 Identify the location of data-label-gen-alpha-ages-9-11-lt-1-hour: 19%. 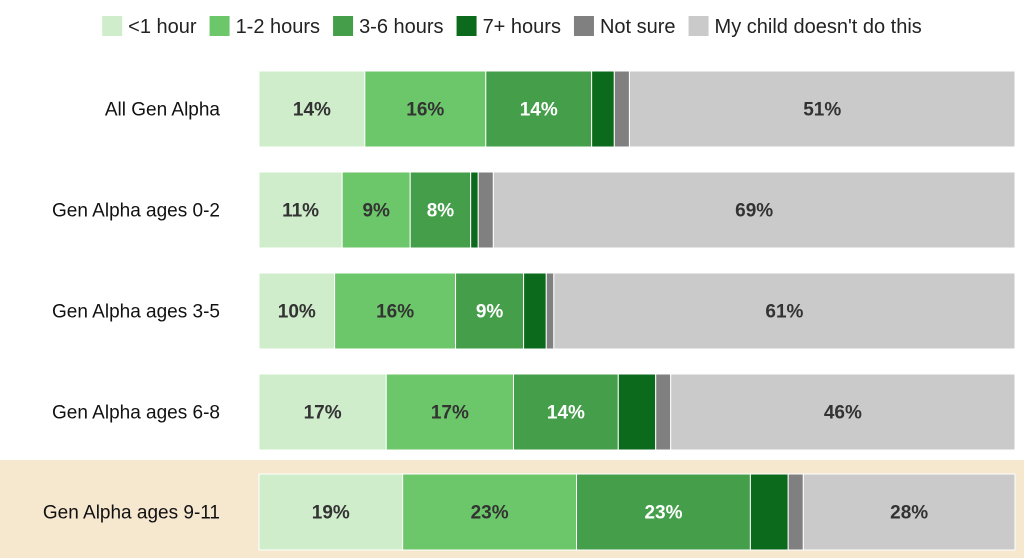
(331, 513).